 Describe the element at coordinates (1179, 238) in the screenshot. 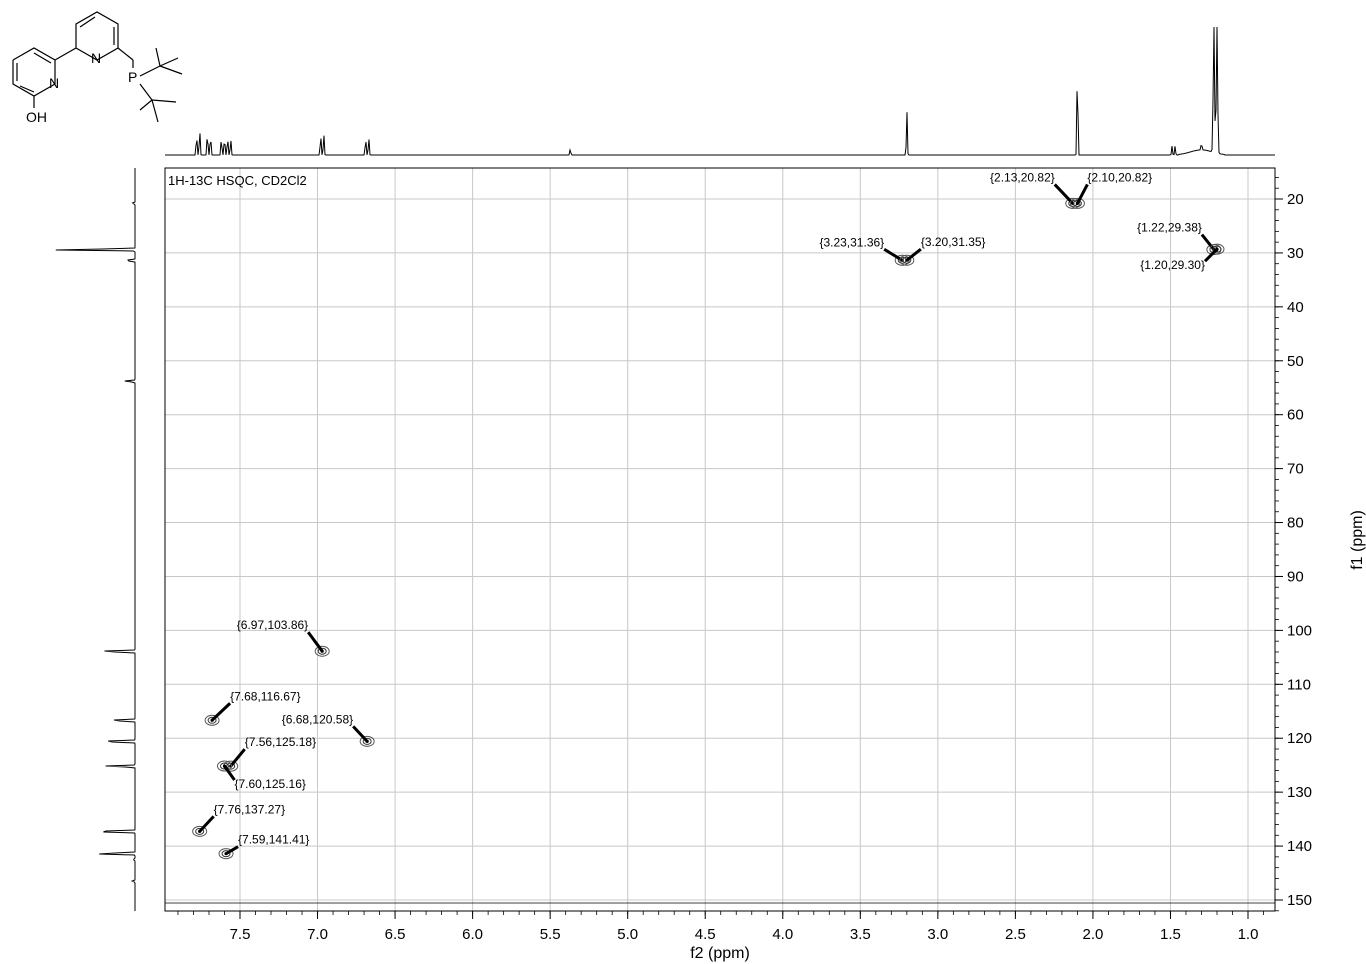

I see `peak: {1.22,29.38}` at that location.